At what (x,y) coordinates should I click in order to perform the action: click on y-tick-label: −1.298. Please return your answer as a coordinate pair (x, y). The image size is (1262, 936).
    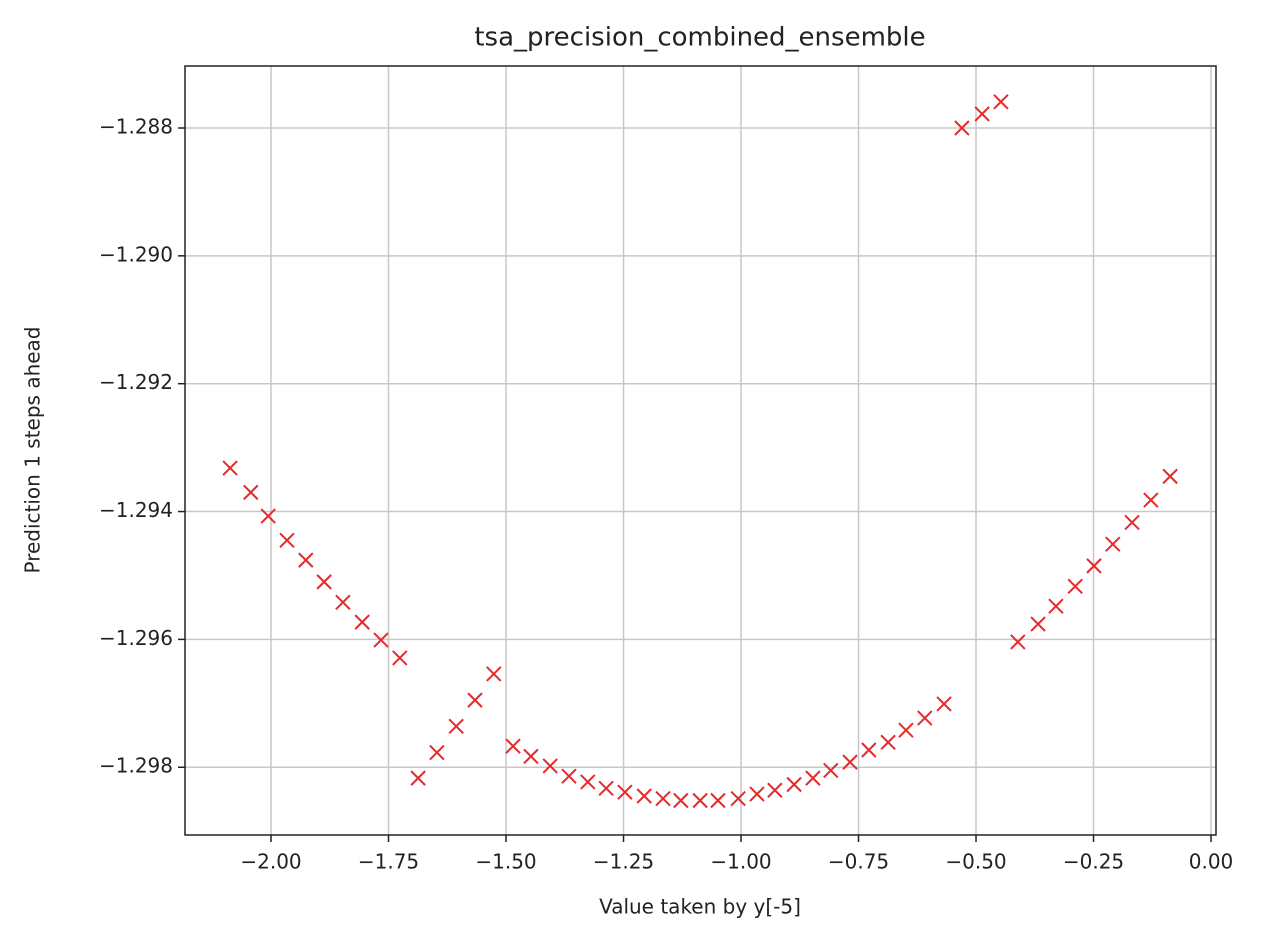
    Looking at the image, I should click on (136, 766).